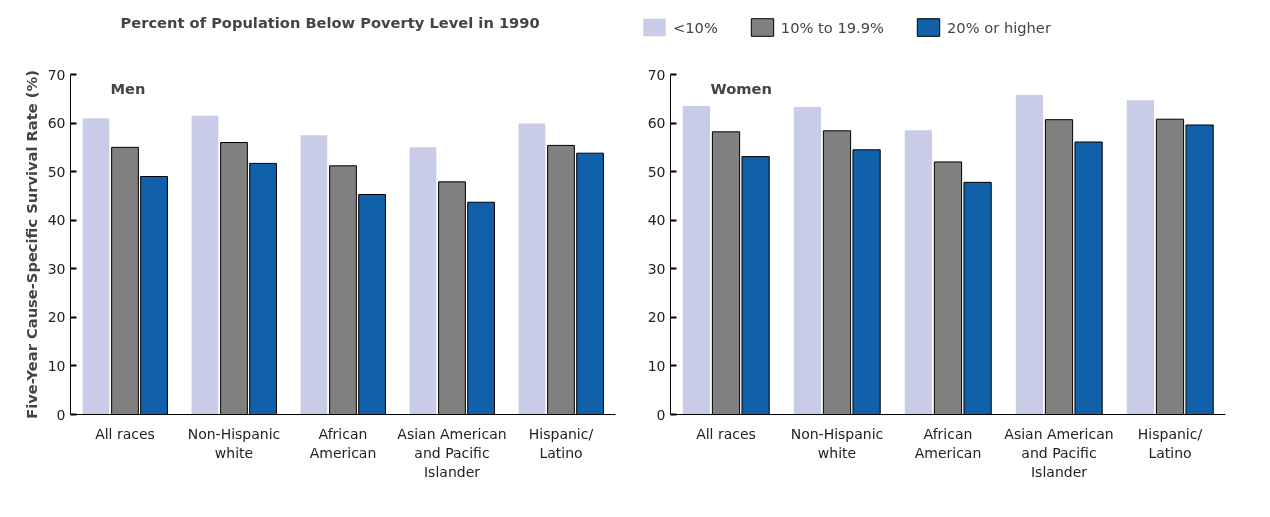  Describe the element at coordinates (31, 244) in the screenshot. I see `y-axis-title: Five-Year Cause-Specific Survival Rate (%)` at that location.